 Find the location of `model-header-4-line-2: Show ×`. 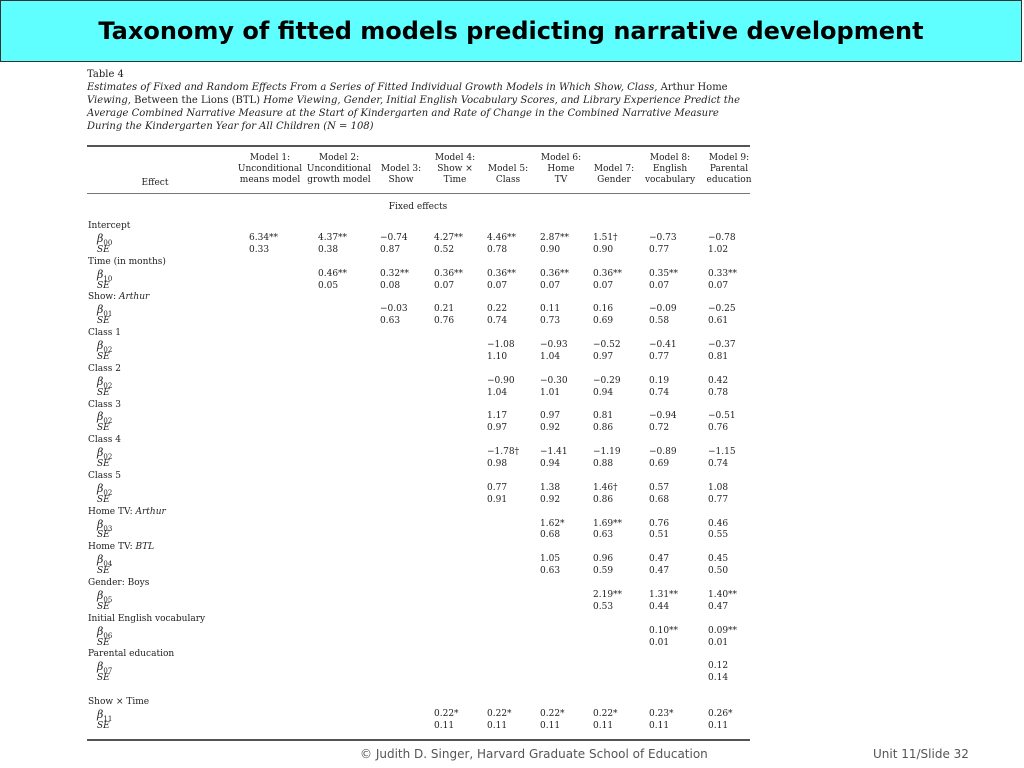

model-header-4-line-2: Show × is located at coordinates (455, 169).